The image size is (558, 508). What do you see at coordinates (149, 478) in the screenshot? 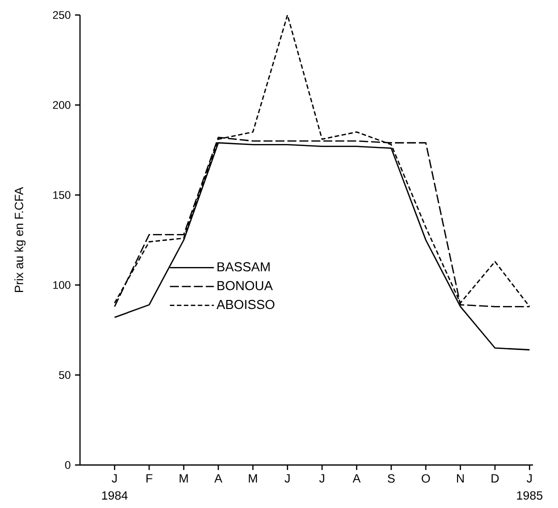
I see `x-tick-label: F` at bounding box center [149, 478].